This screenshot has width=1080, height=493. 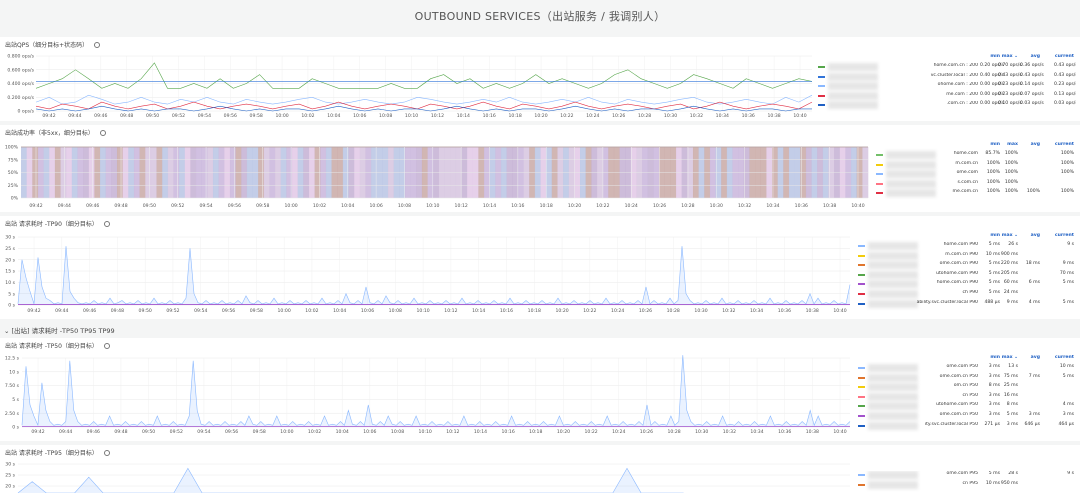 What do you see at coordinates (53, 44) in the screenshot?
I see `panel-title: 出站QPS（细分目标+状态码）` at bounding box center [53, 44].